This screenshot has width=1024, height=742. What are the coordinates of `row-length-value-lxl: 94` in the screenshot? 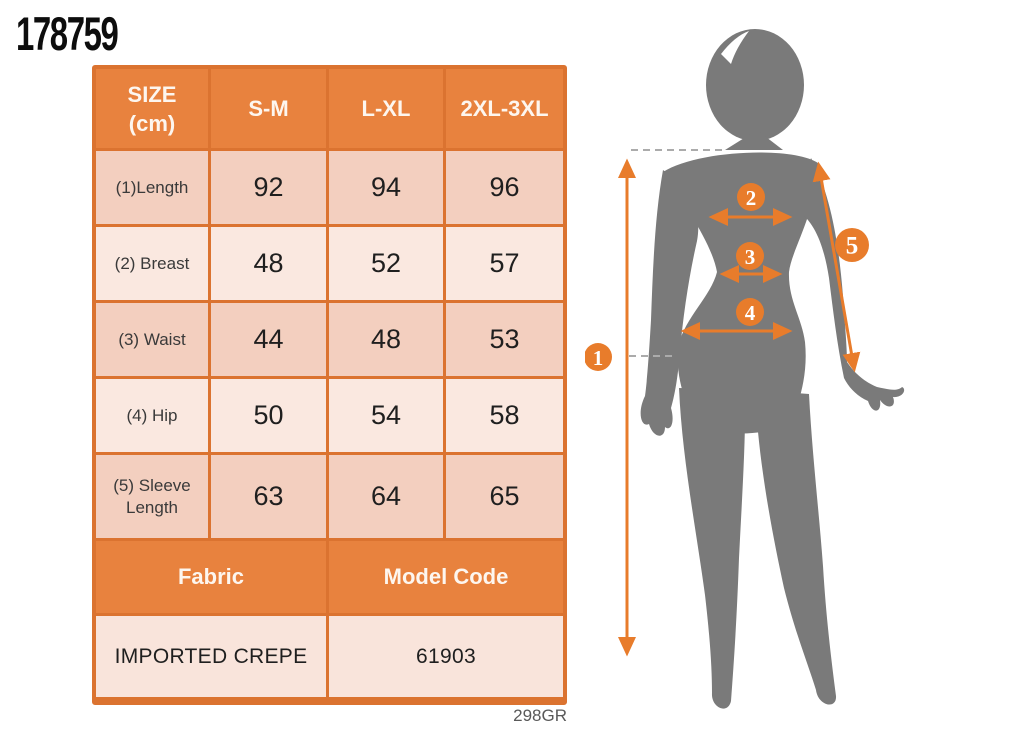 It's located at (386, 187).